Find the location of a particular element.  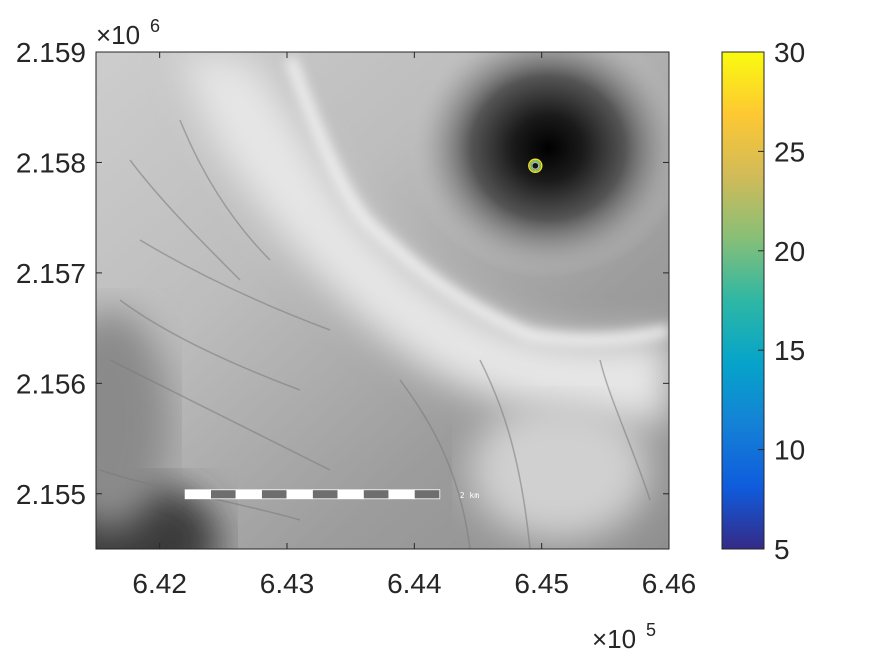

x-tick-label: 6.44 is located at coordinates (414, 583).